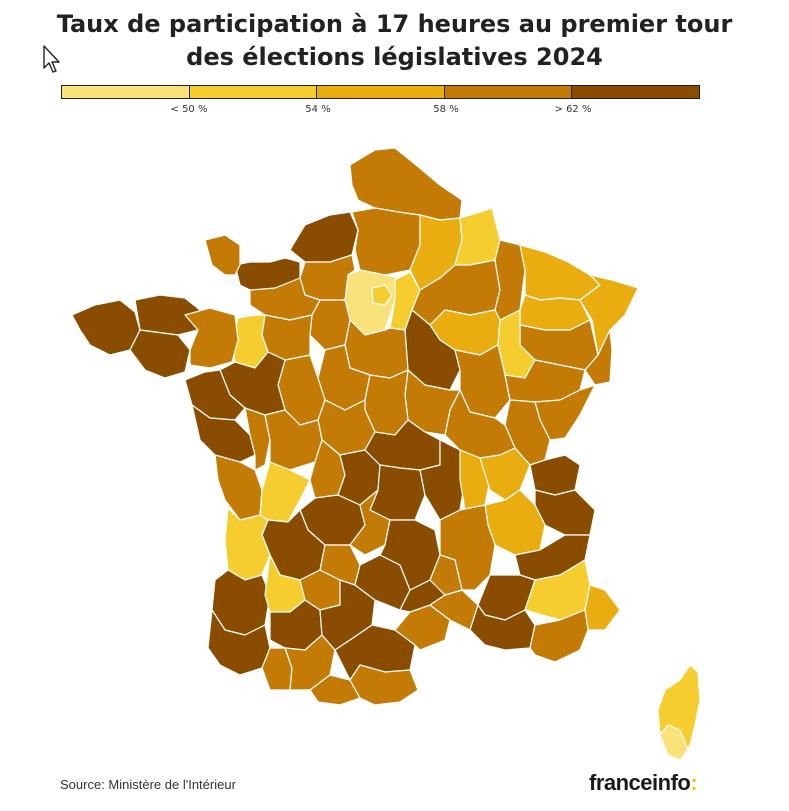  I want to click on franceinfo-logo: franceinfo:, so click(643, 783).